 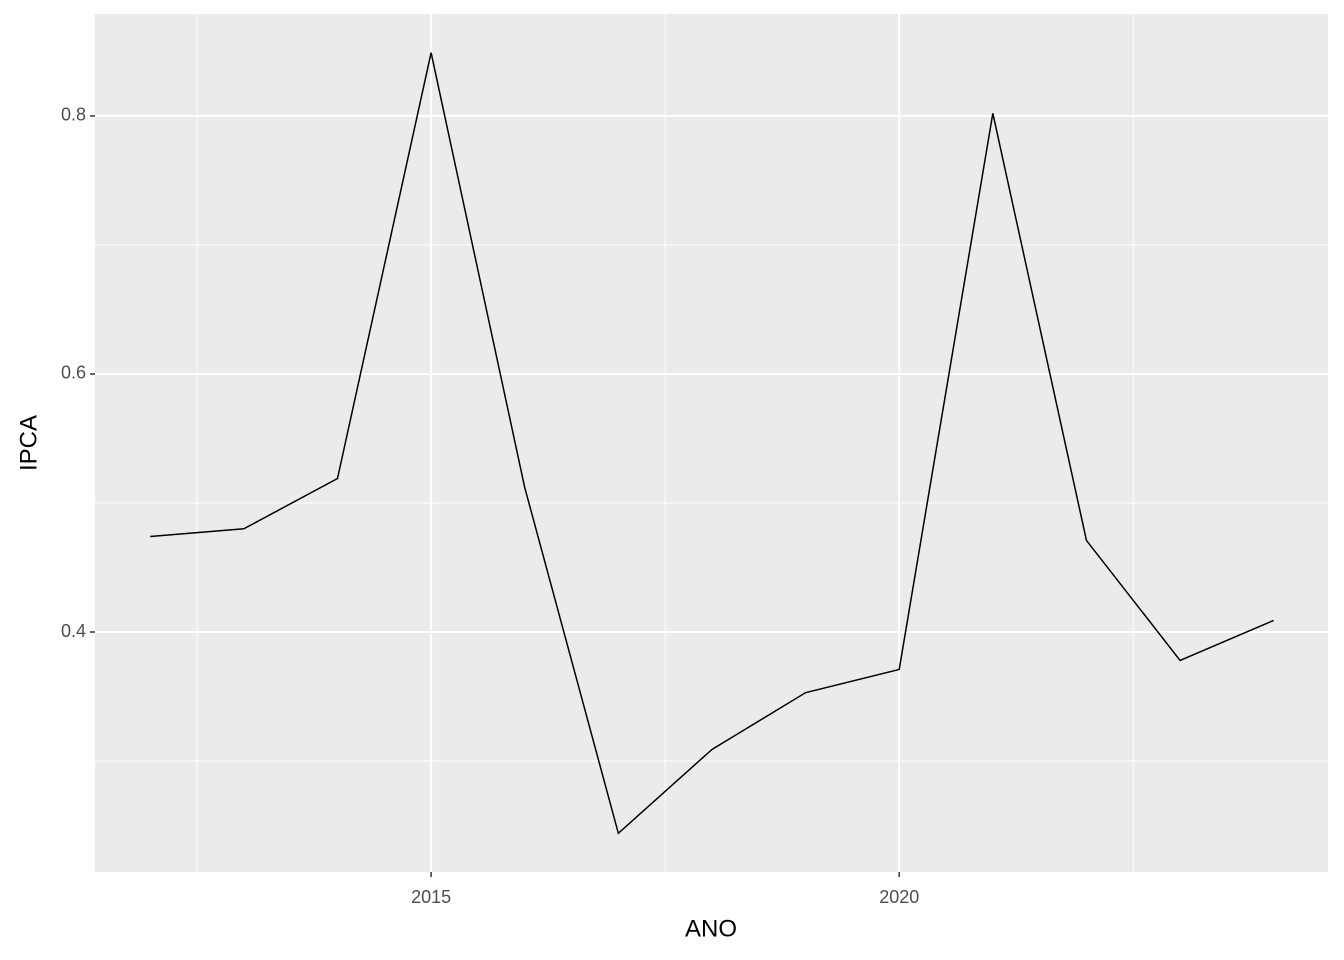 I want to click on y-axis-title: IPCA, so click(x=28, y=443).